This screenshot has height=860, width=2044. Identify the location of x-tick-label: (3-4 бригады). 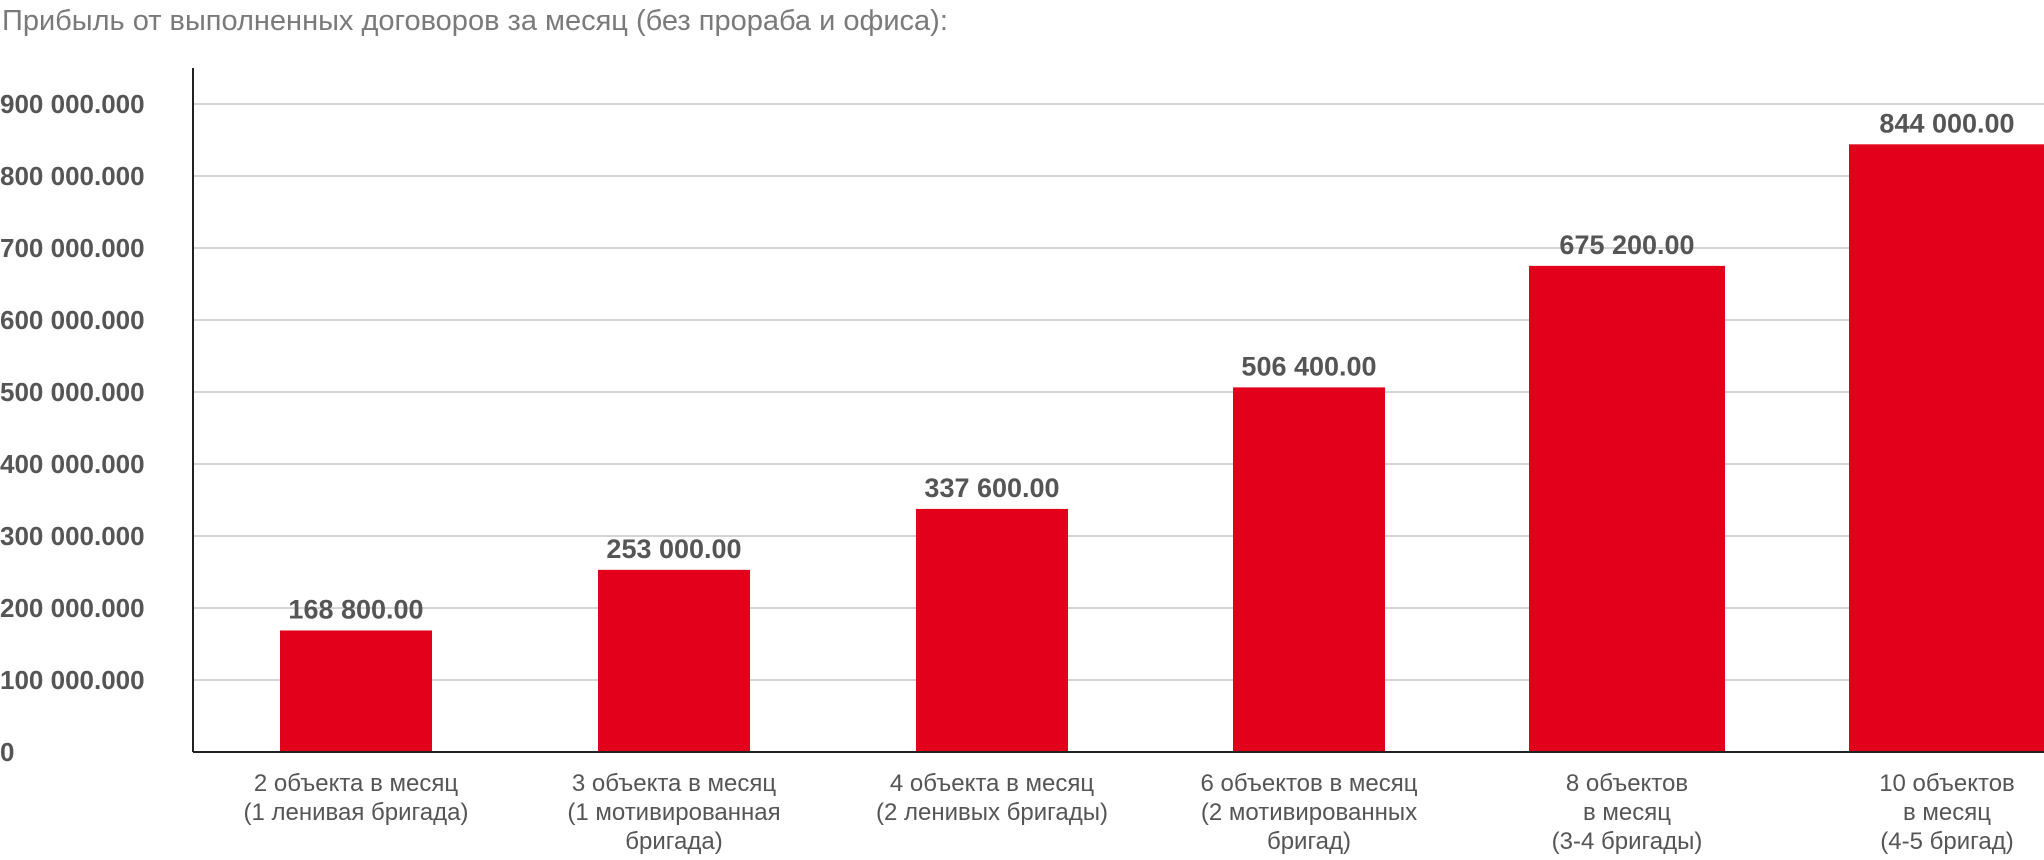
(1627, 841).